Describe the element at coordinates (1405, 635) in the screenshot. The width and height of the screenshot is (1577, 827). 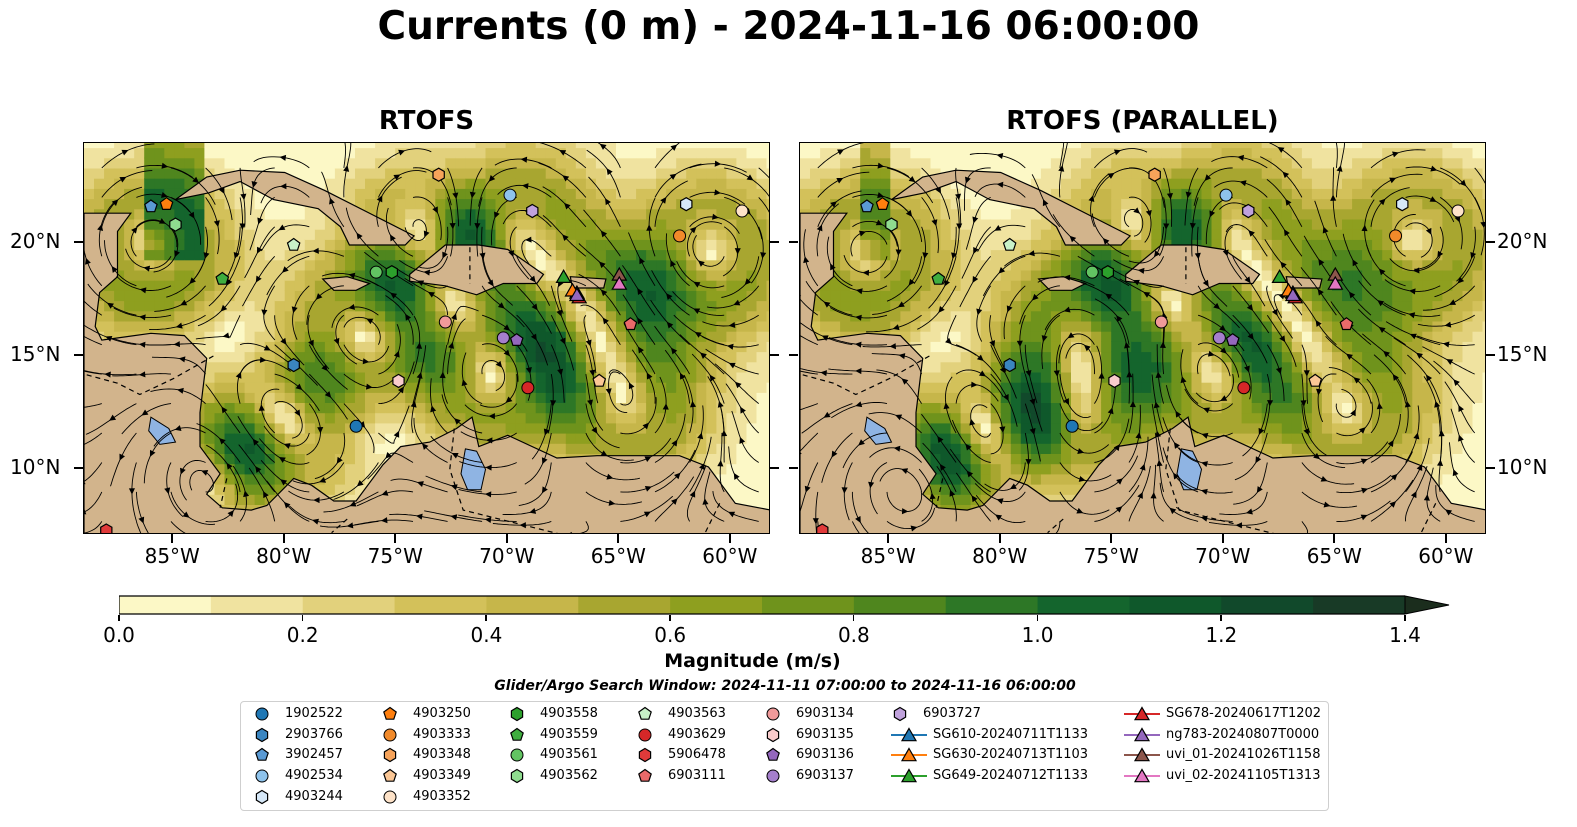
I see `colorbar-tick-label: 1.4` at that location.